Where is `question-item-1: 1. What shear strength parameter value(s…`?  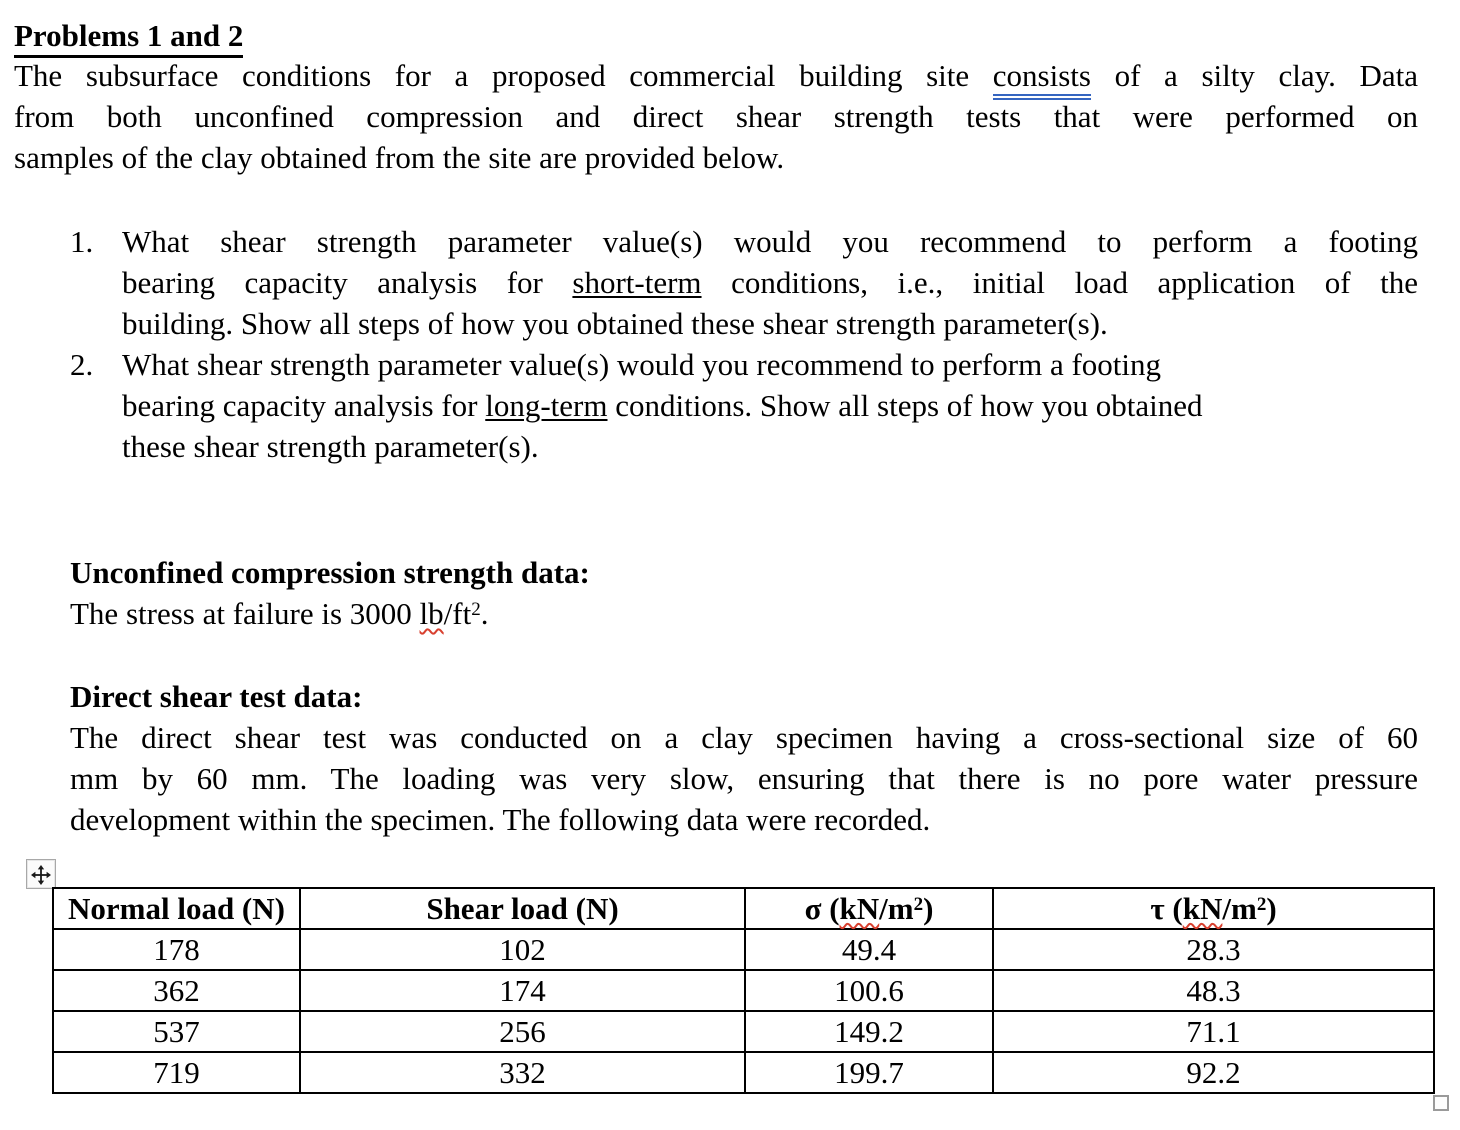
question-item-1: 1. What shear strength parameter value(s… is located at coordinates (744, 282).